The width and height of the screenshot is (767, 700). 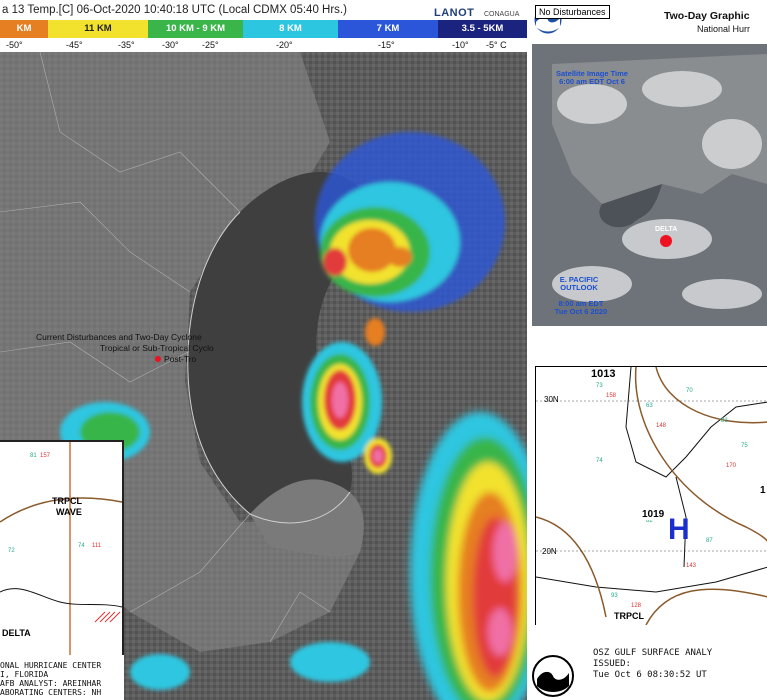 What do you see at coordinates (69, 512) in the screenshot?
I see `inset-wave-label: WAVE` at bounding box center [69, 512].